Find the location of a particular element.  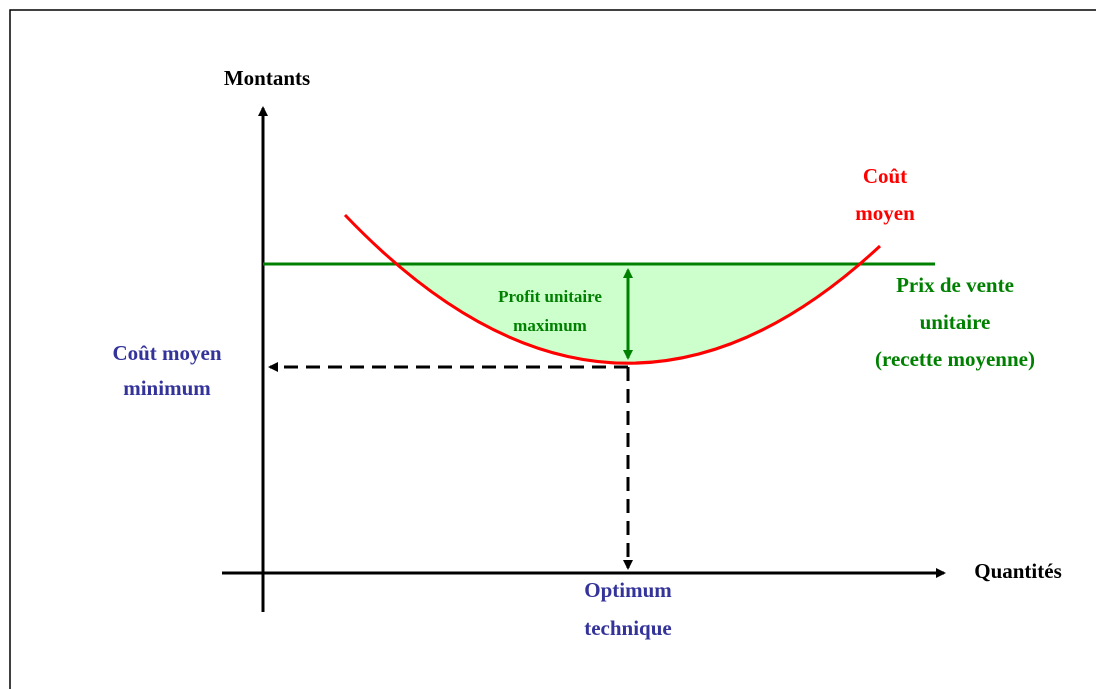

price-label: unitaire is located at coordinates (955, 322).